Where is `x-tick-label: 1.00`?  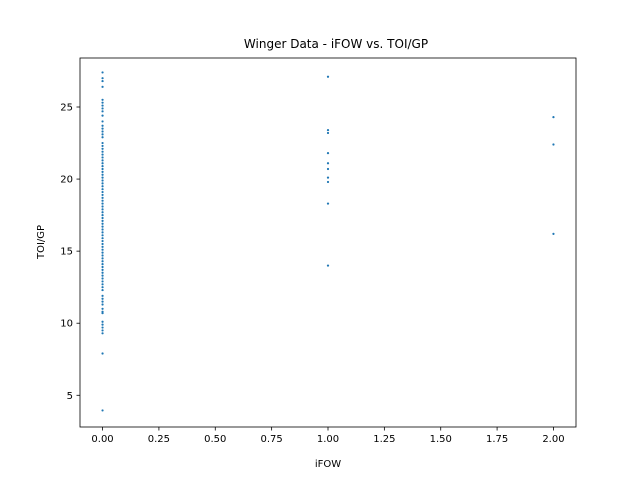 x-tick-label: 1.00 is located at coordinates (328, 439).